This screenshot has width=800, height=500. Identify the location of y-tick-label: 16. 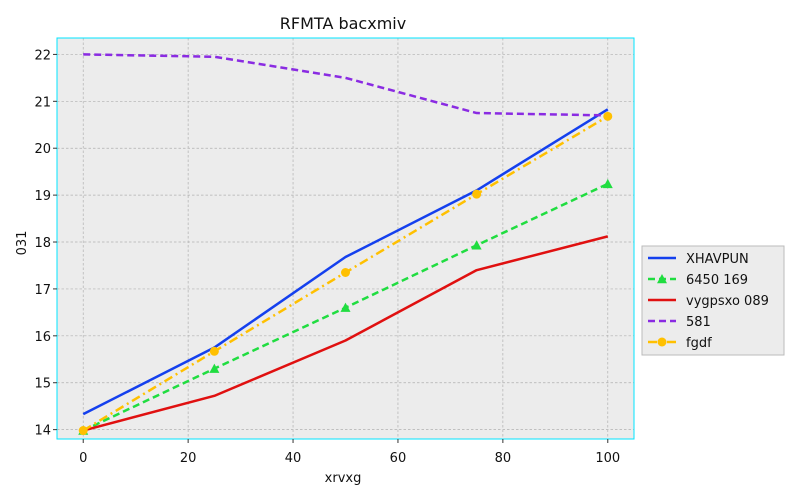
(42, 337).